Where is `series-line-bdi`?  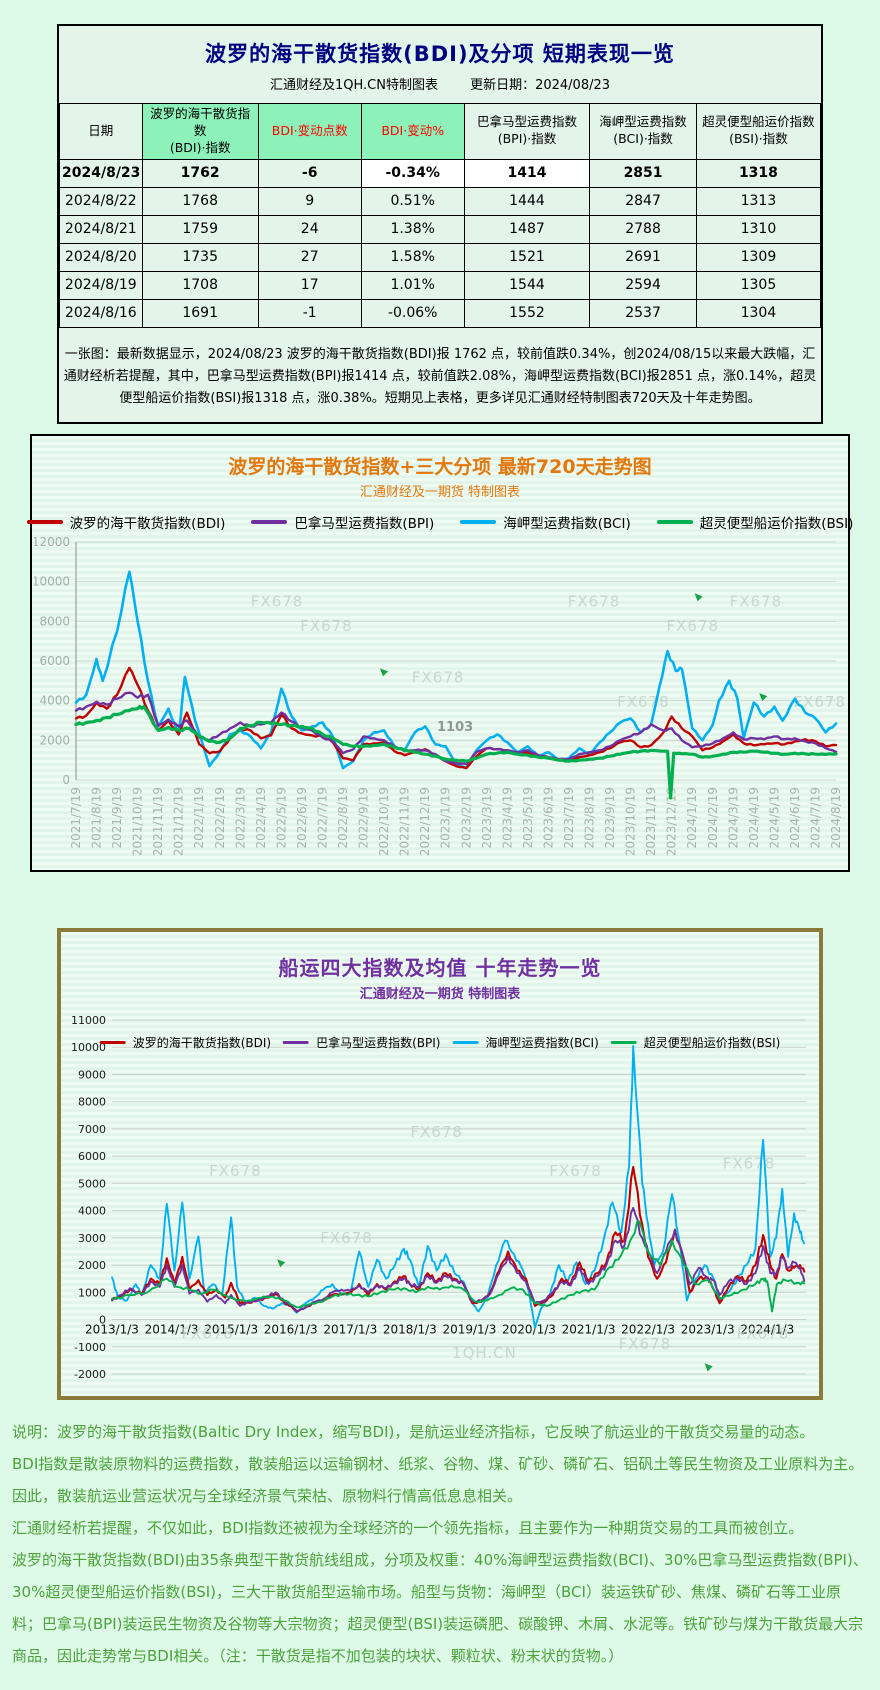
series-line-bdi is located at coordinates (456, 717).